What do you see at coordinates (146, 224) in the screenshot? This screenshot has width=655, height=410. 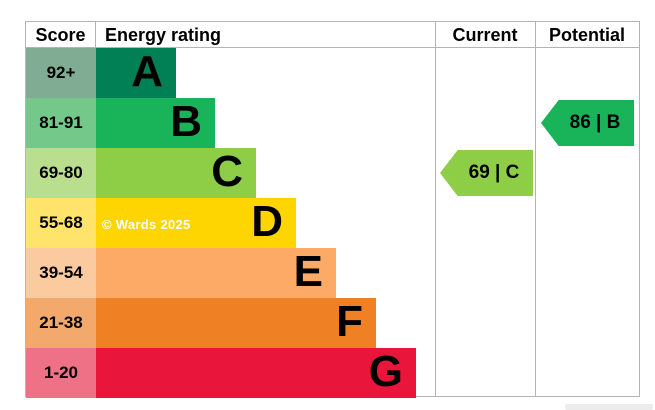 I see `copyright-watermark: © Wards 2025` at bounding box center [146, 224].